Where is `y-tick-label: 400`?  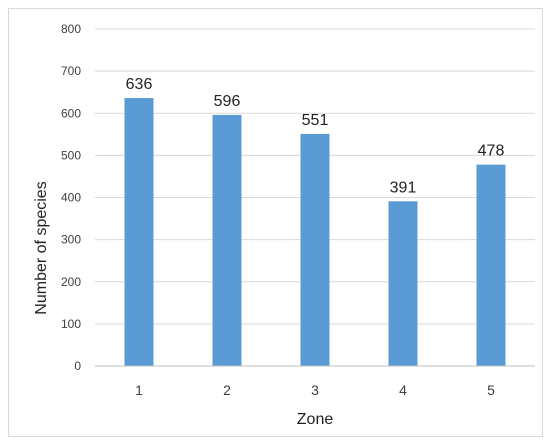 y-tick-label: 400 is located at coordinates (71, 198).